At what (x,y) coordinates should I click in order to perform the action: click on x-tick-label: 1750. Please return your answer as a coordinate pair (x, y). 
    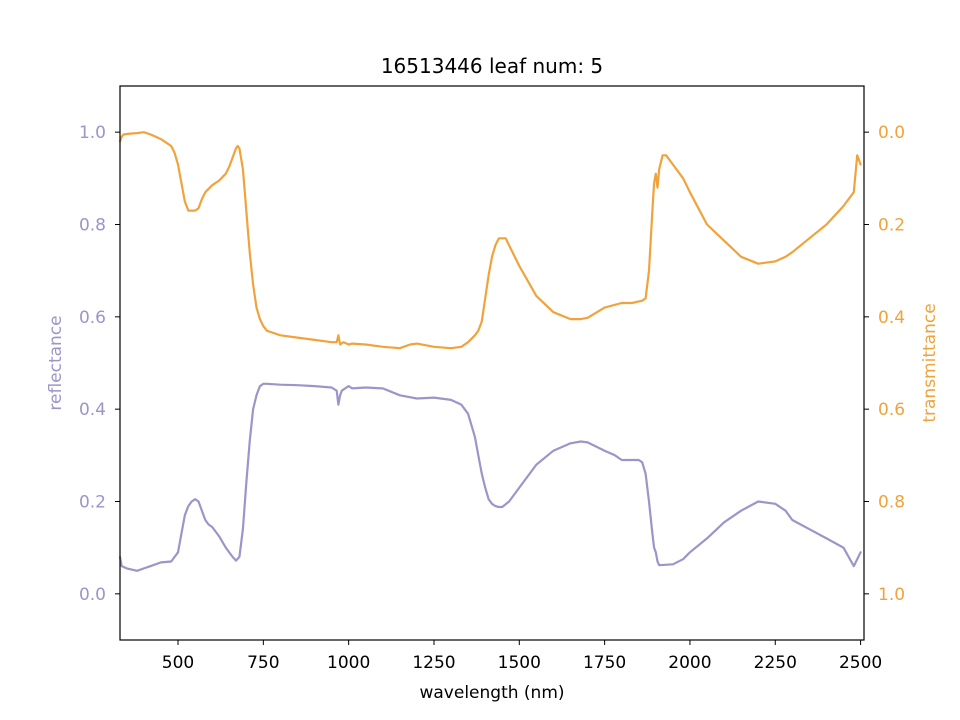
    Looking at the image, I should click on (604, 663).